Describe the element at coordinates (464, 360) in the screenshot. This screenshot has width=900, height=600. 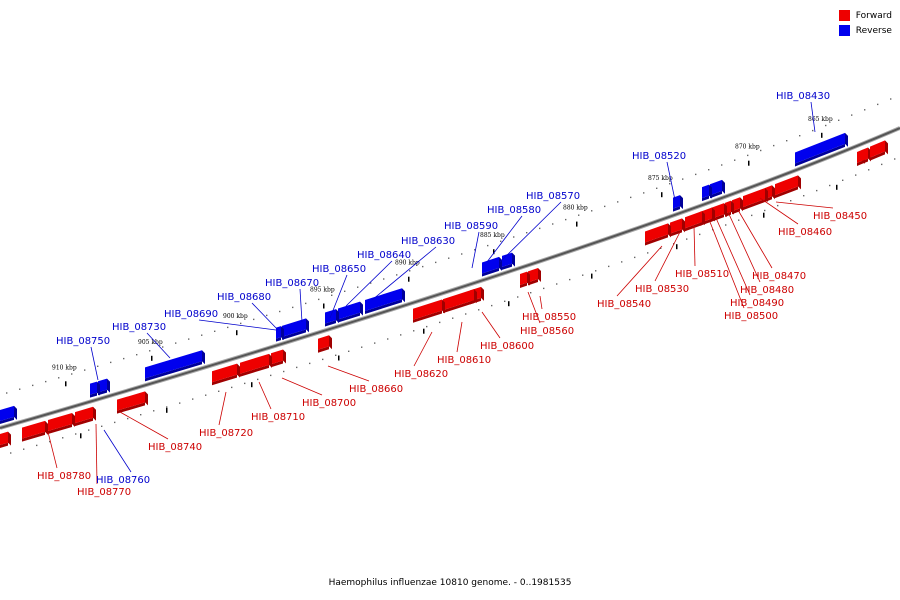
I see `gene-label-hib-08610: HIB_08610` at that location.